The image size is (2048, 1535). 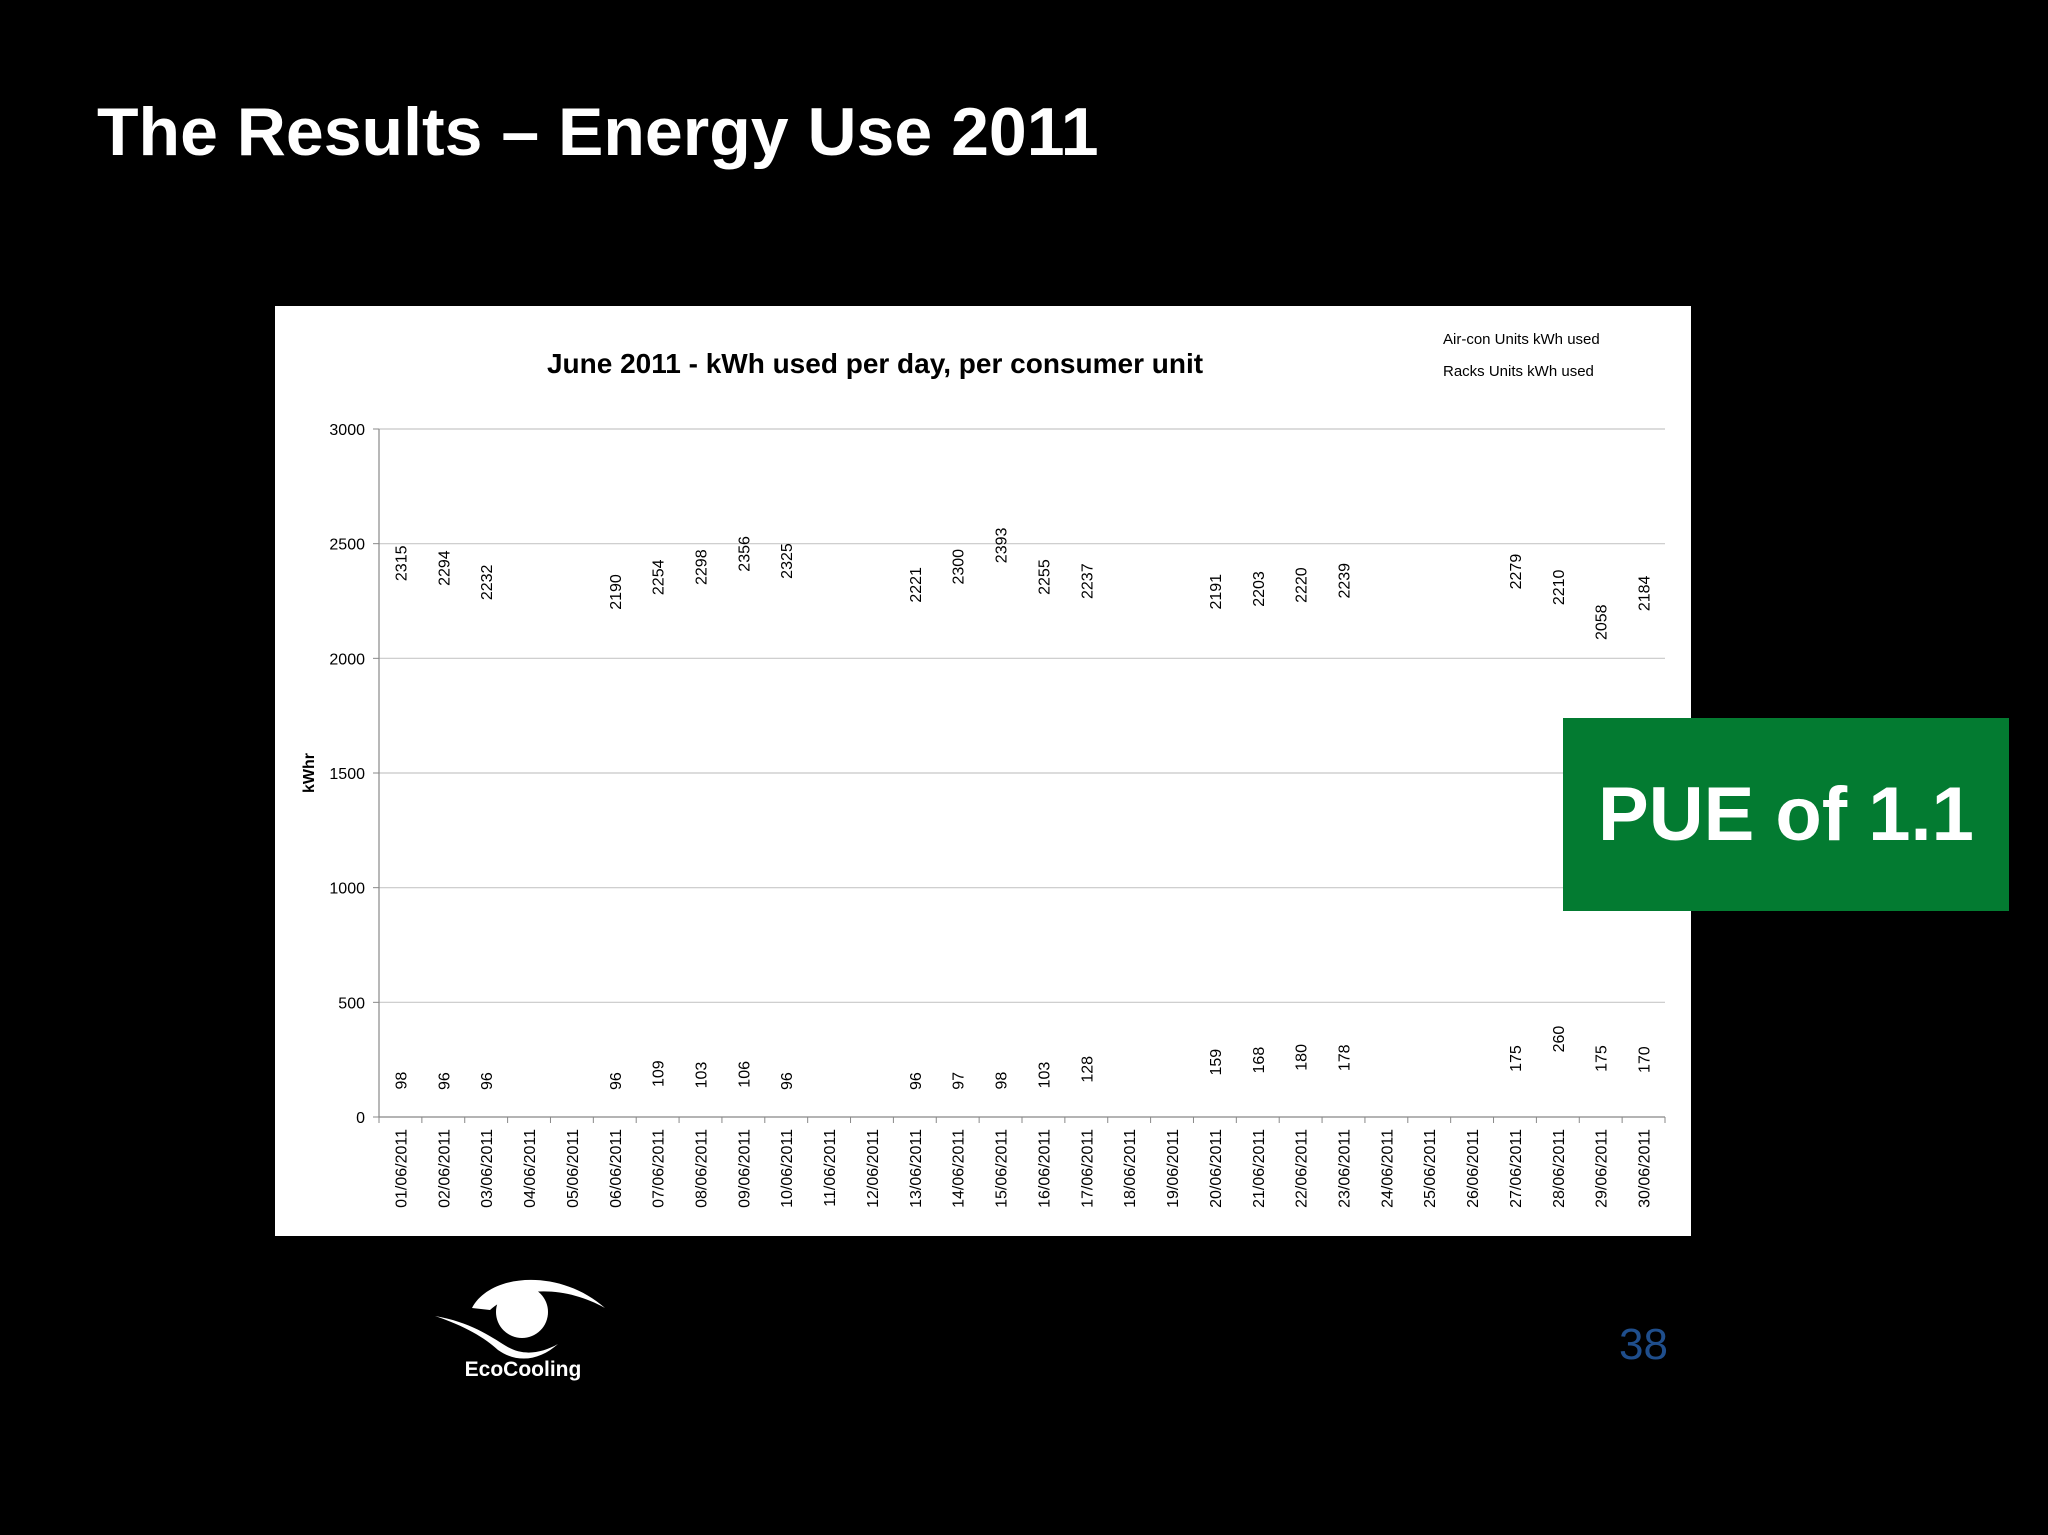 What do you see at coordinates (873, 1168) in the screenshot?
I see `x-tick-label: 12/06/2011` at bounding box center [873, 1168].